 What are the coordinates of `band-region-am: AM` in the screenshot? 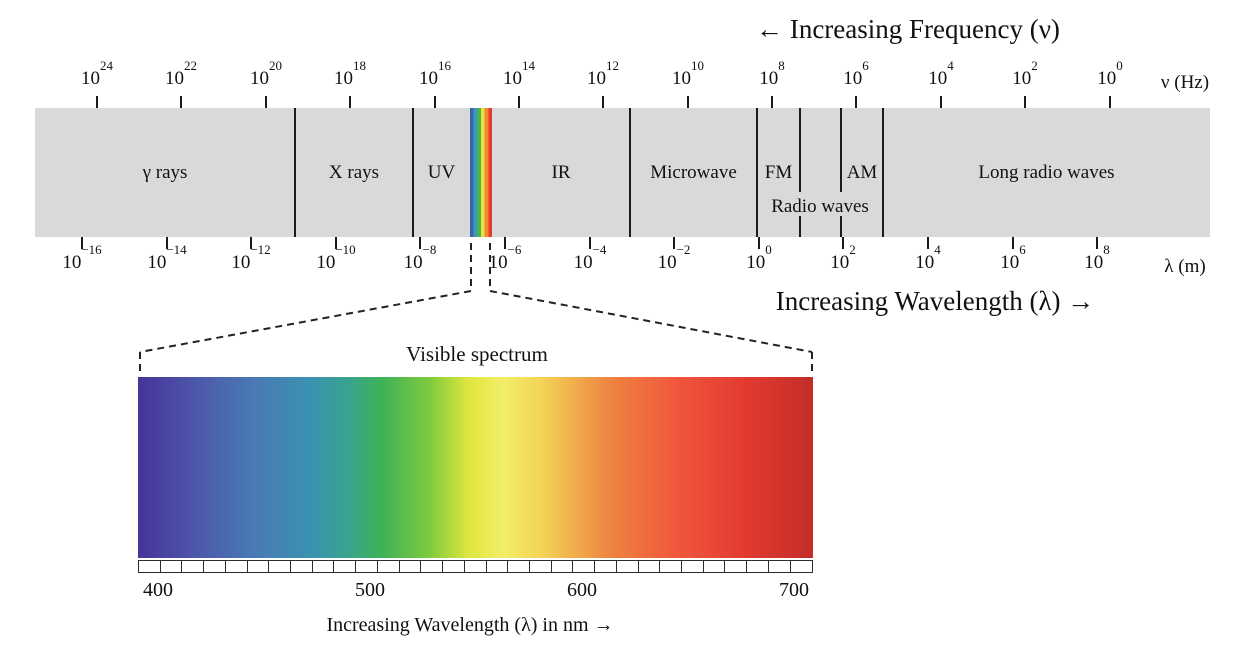 It's located at (862, 172).